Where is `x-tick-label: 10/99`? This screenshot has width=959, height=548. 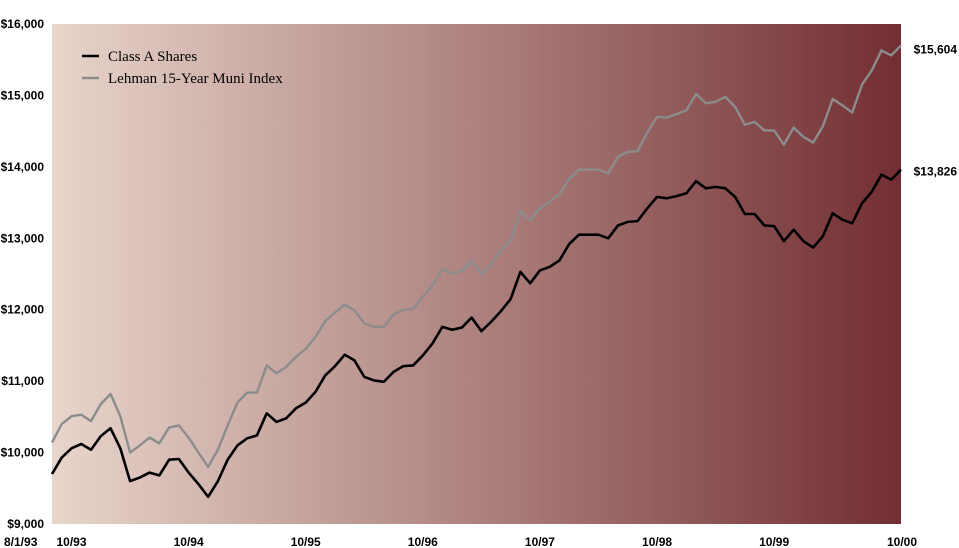
x-tick-label: 10/99 is located at coordinates (774, 541).